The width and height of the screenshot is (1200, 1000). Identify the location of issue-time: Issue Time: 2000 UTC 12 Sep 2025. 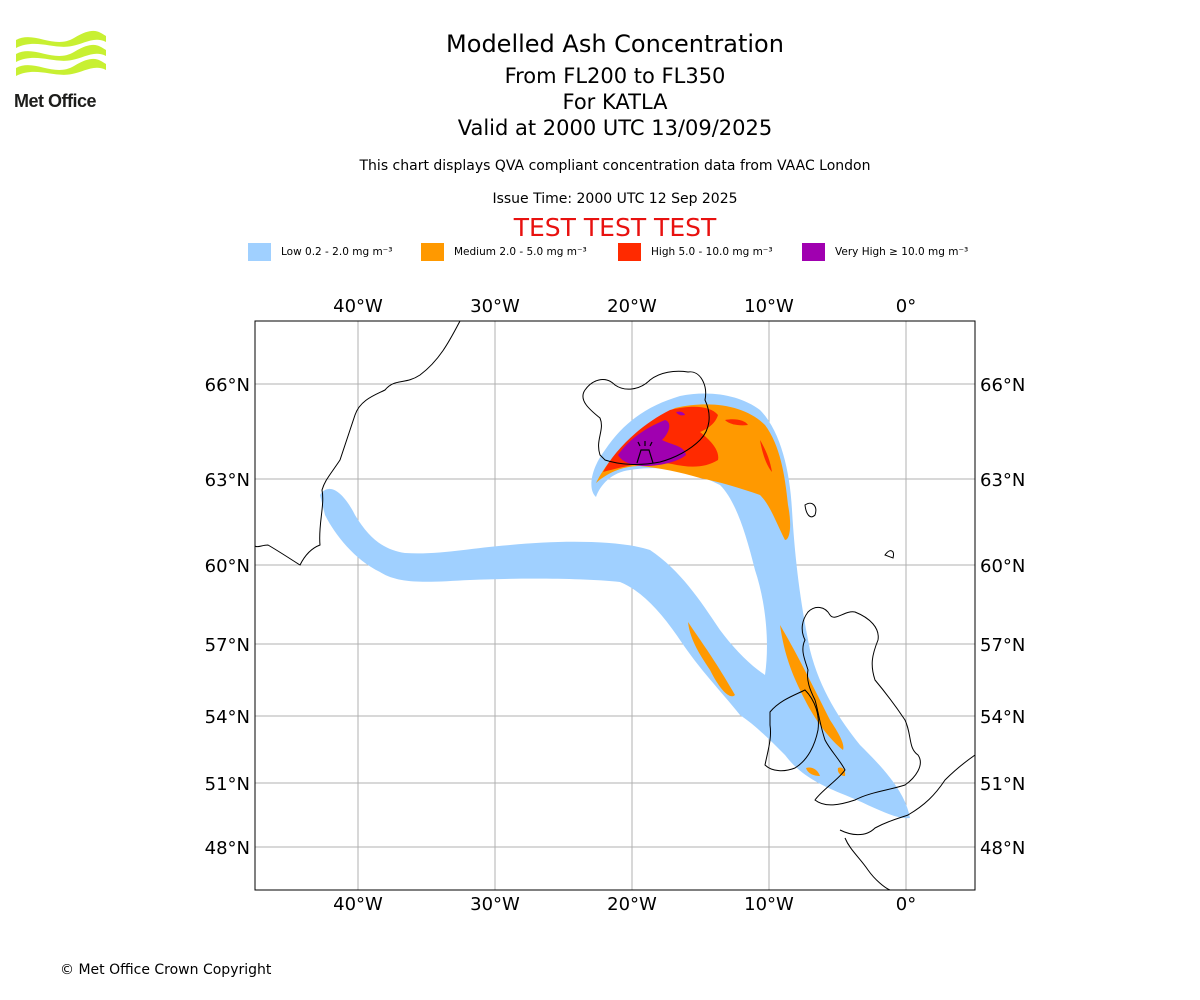
(615, 199).